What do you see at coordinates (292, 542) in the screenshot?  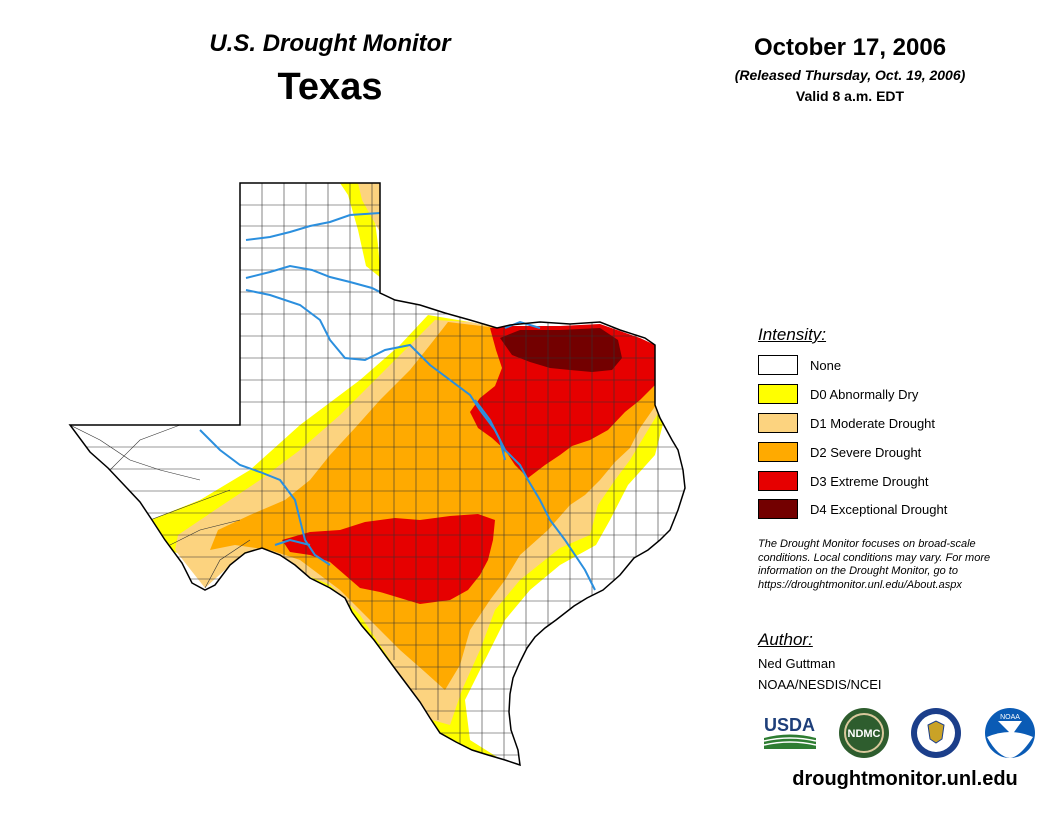 I see `rio-grande` at bounding box center [292, 542].